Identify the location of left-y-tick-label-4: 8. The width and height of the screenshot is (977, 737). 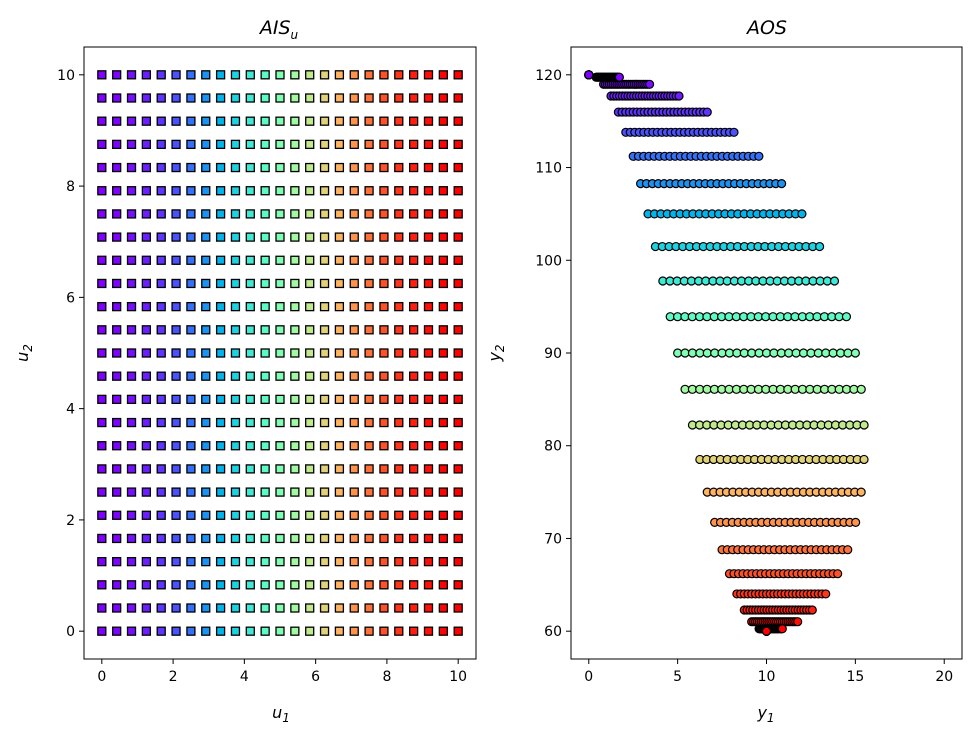
(70, 187).